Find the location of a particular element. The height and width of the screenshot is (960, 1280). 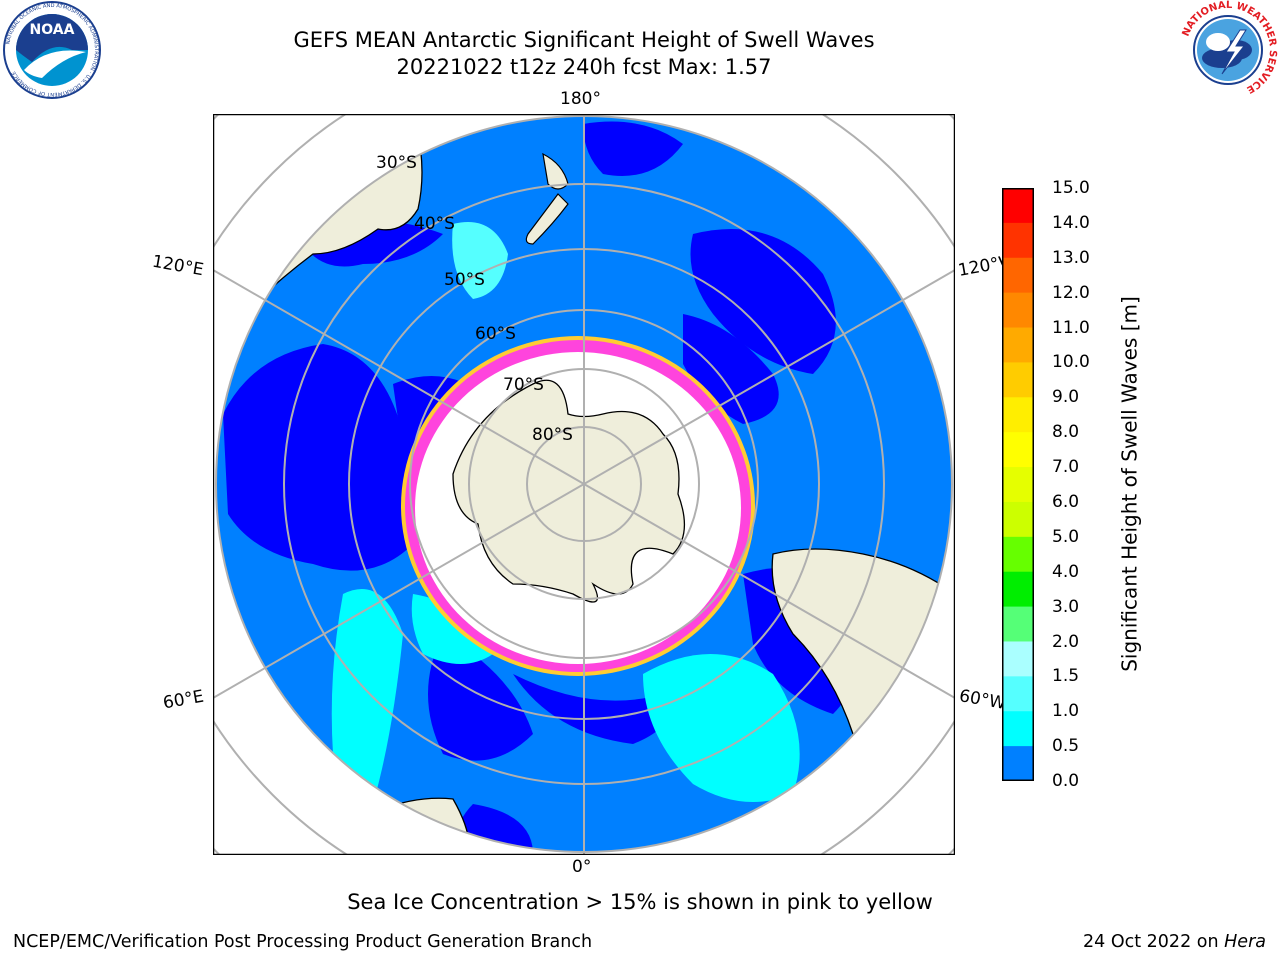

noaa-logo-text: NOAA is located at coordinates (52, 30).